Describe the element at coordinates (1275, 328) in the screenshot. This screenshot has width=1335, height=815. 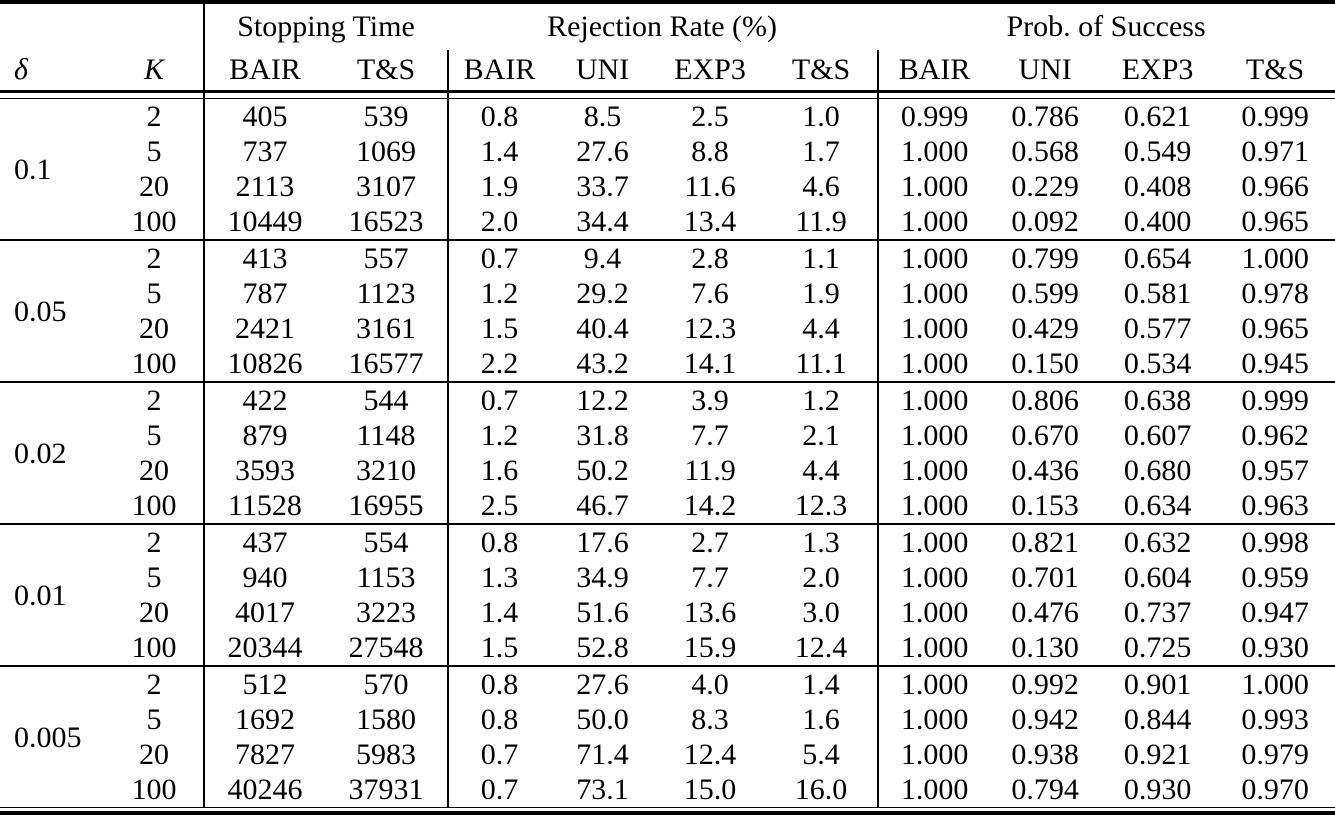
I see `value-cell: 0.965` at that location.